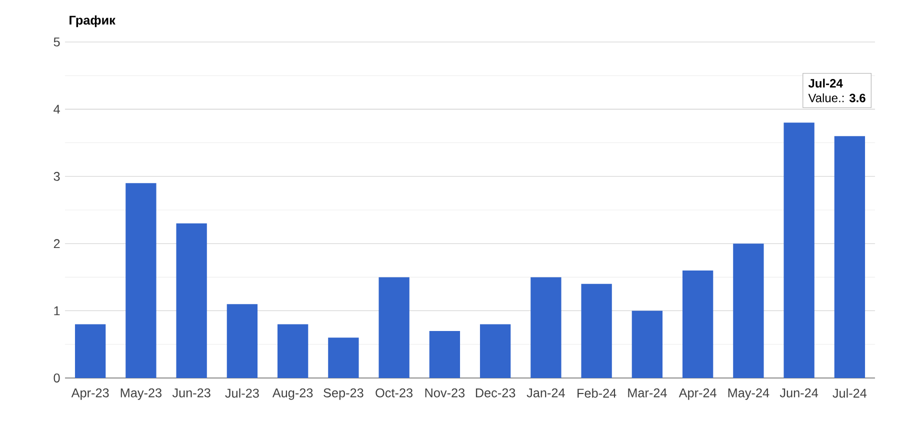 Image resolution: width=900 pixels, height=424 pixels. I want to click on x-tick-label: May-24, so click(749, 394).